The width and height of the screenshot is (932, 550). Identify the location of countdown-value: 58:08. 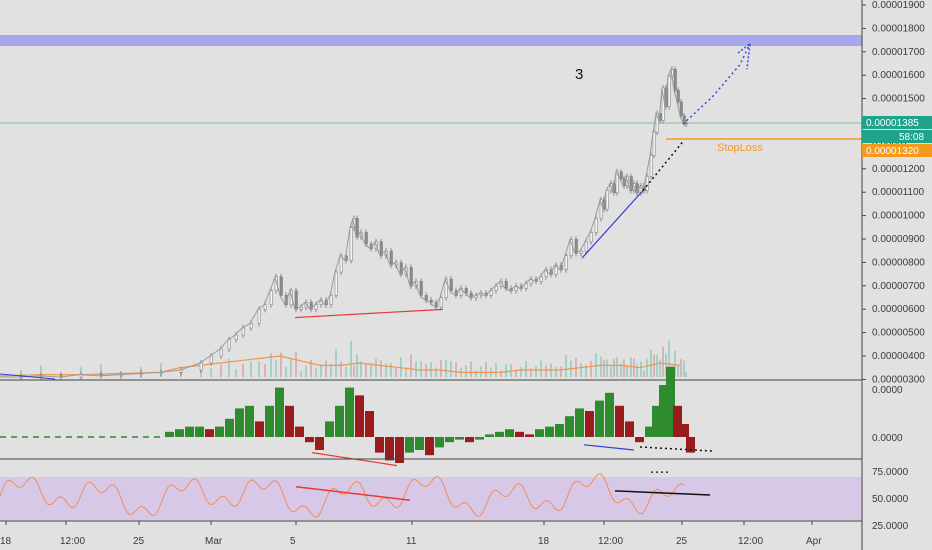
(911, 137).